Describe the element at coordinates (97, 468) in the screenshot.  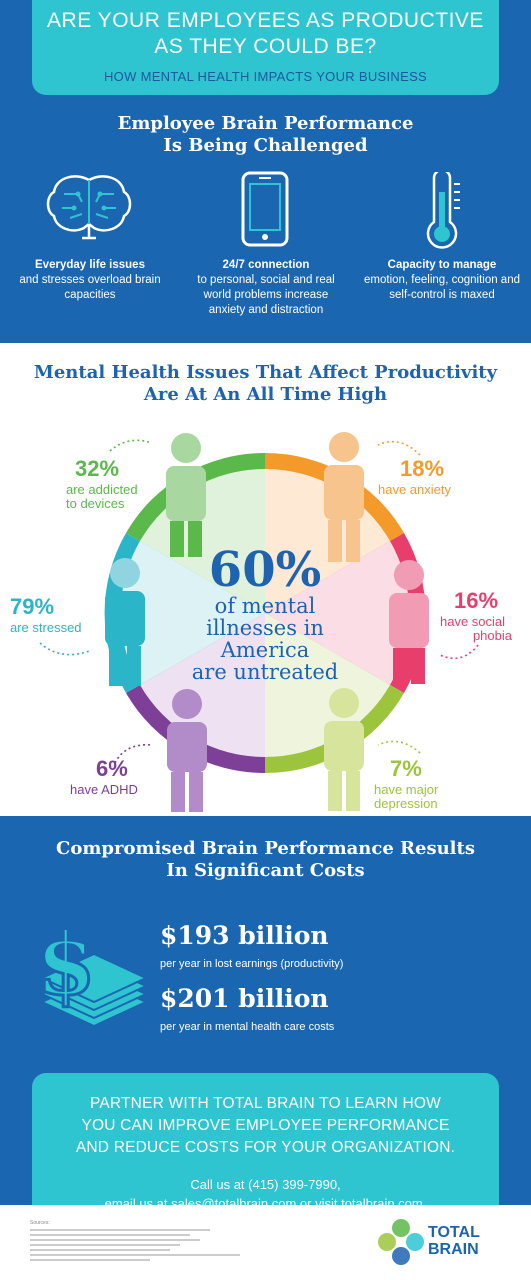
I see `stat-devices-pct: 32%` at that location.